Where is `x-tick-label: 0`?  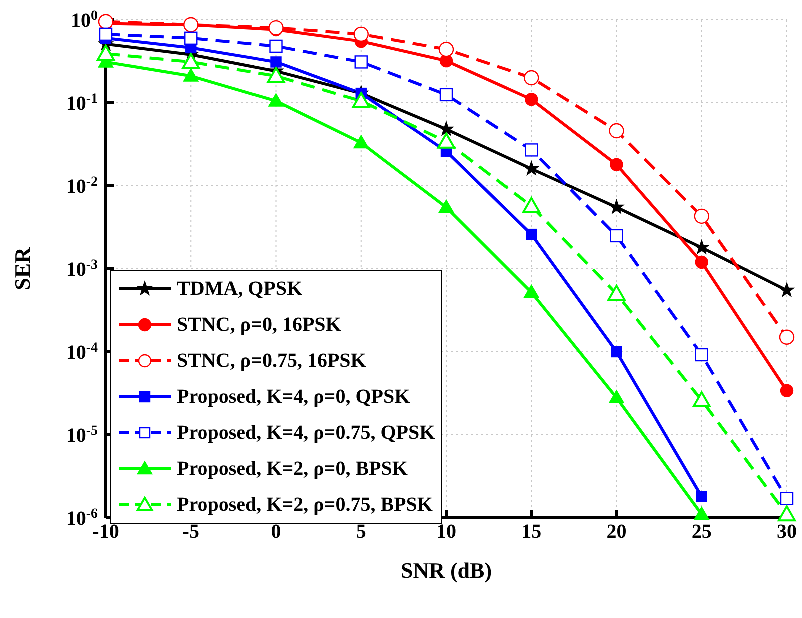
x-tick-label: 0 is located at coordinates (276, 532).